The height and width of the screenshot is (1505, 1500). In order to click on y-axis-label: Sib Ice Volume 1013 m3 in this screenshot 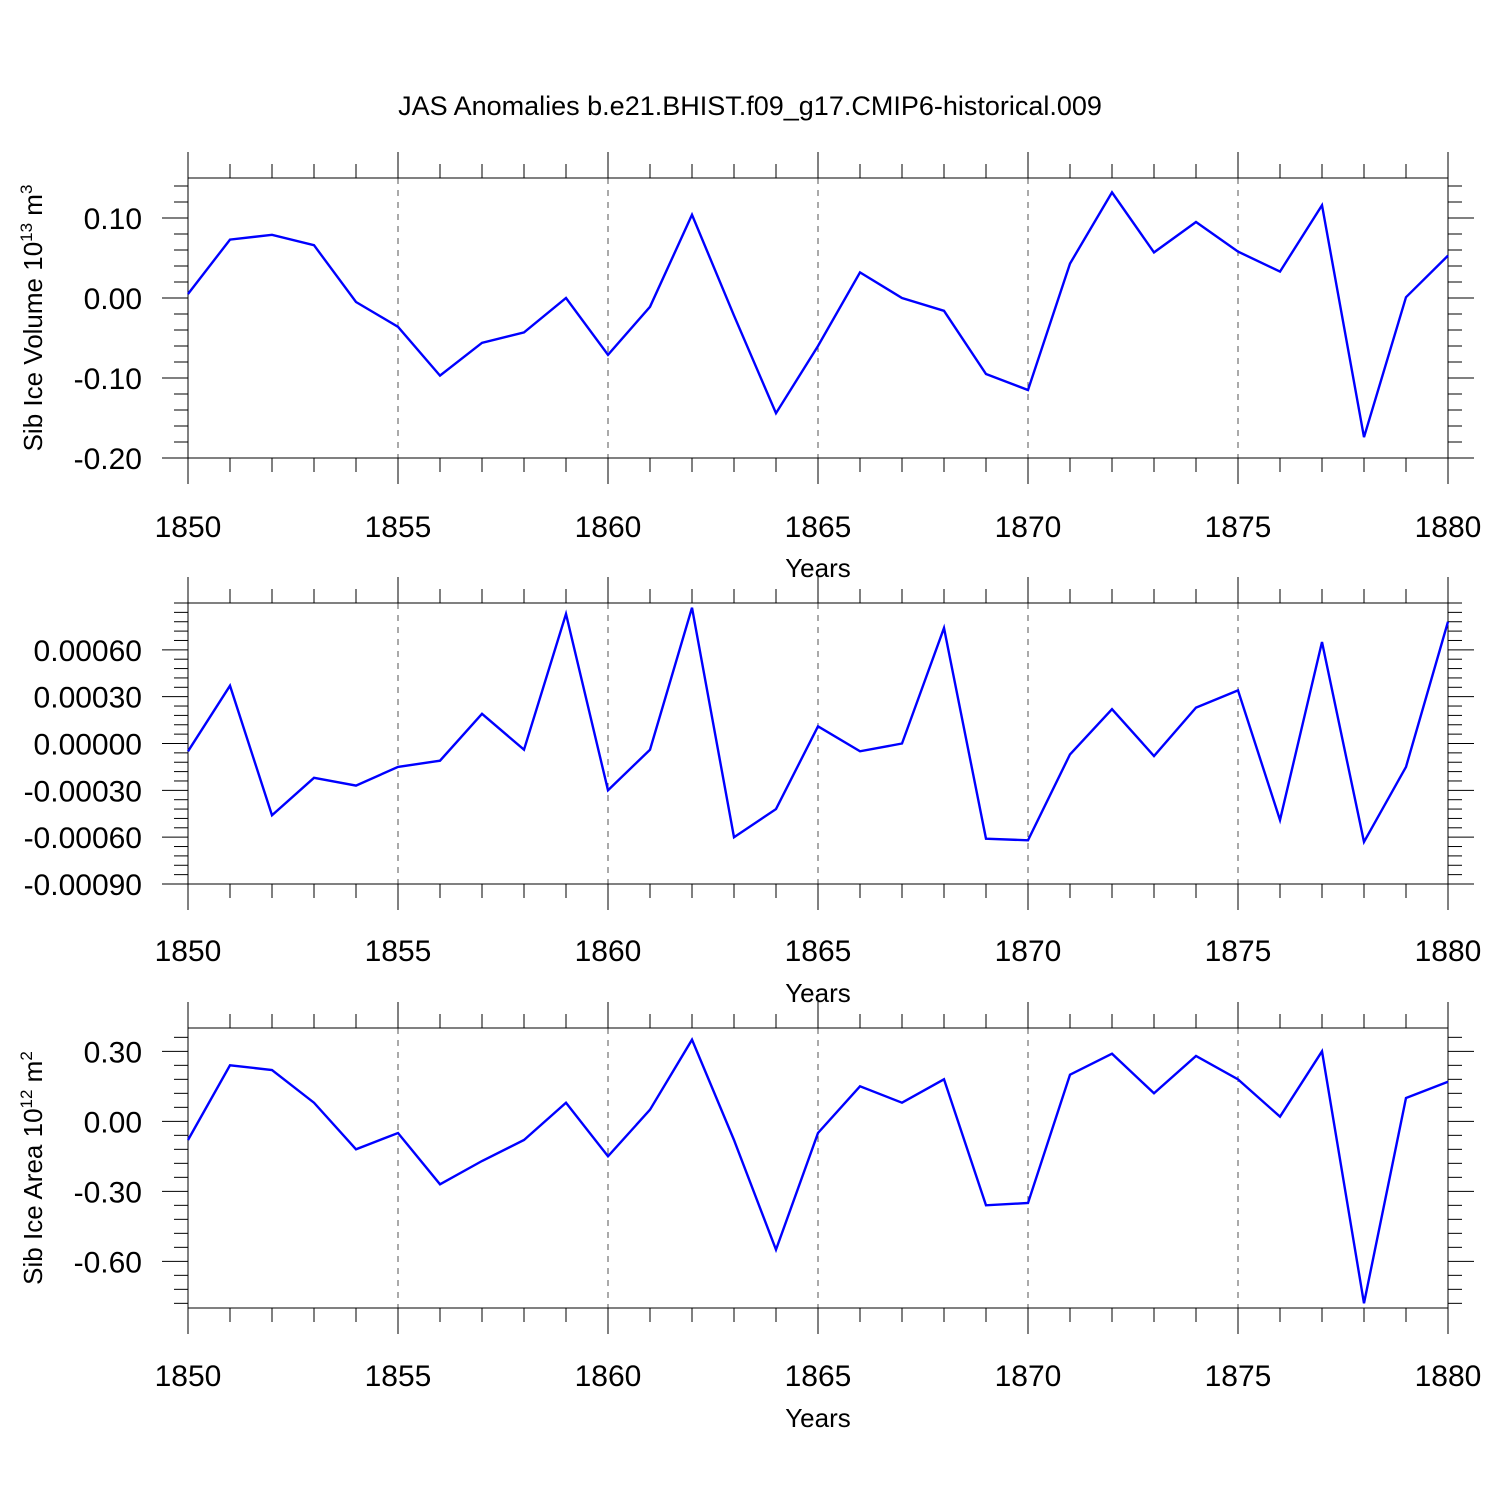, I will do `click(32, 318)`.